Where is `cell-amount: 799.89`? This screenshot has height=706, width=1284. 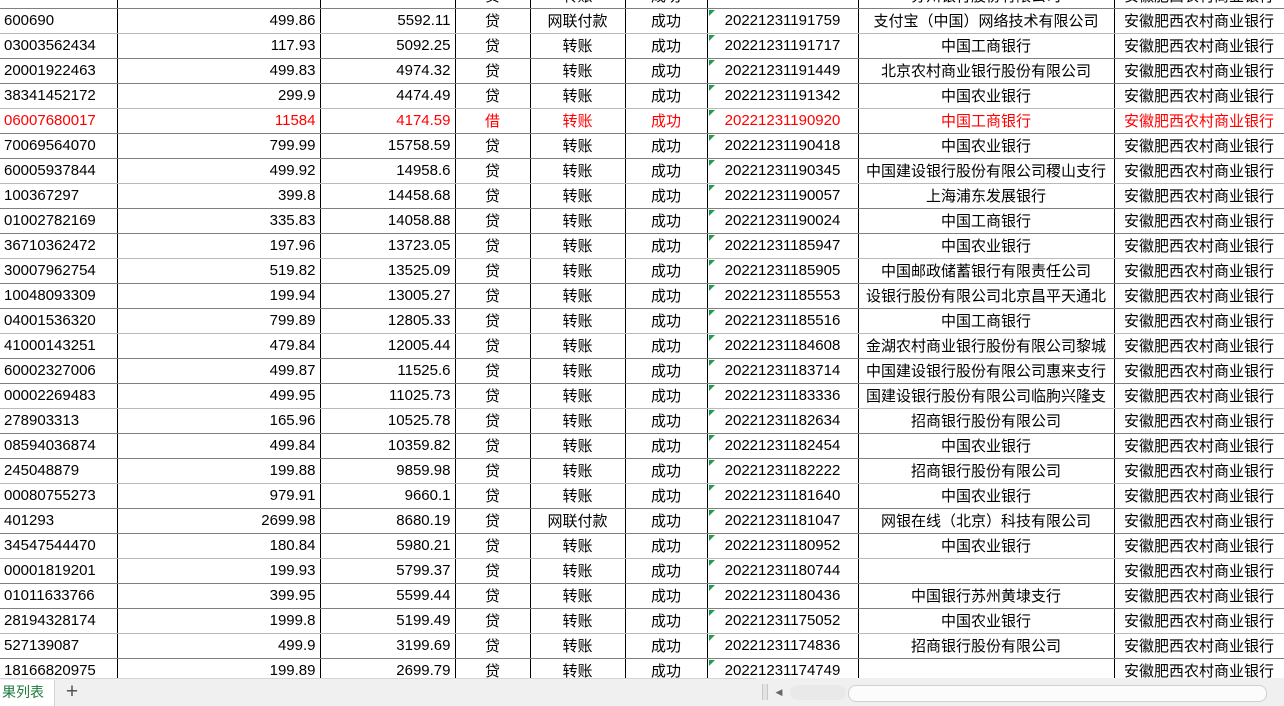 cell-amount: 799.89 is located at coordinates (219, 321).